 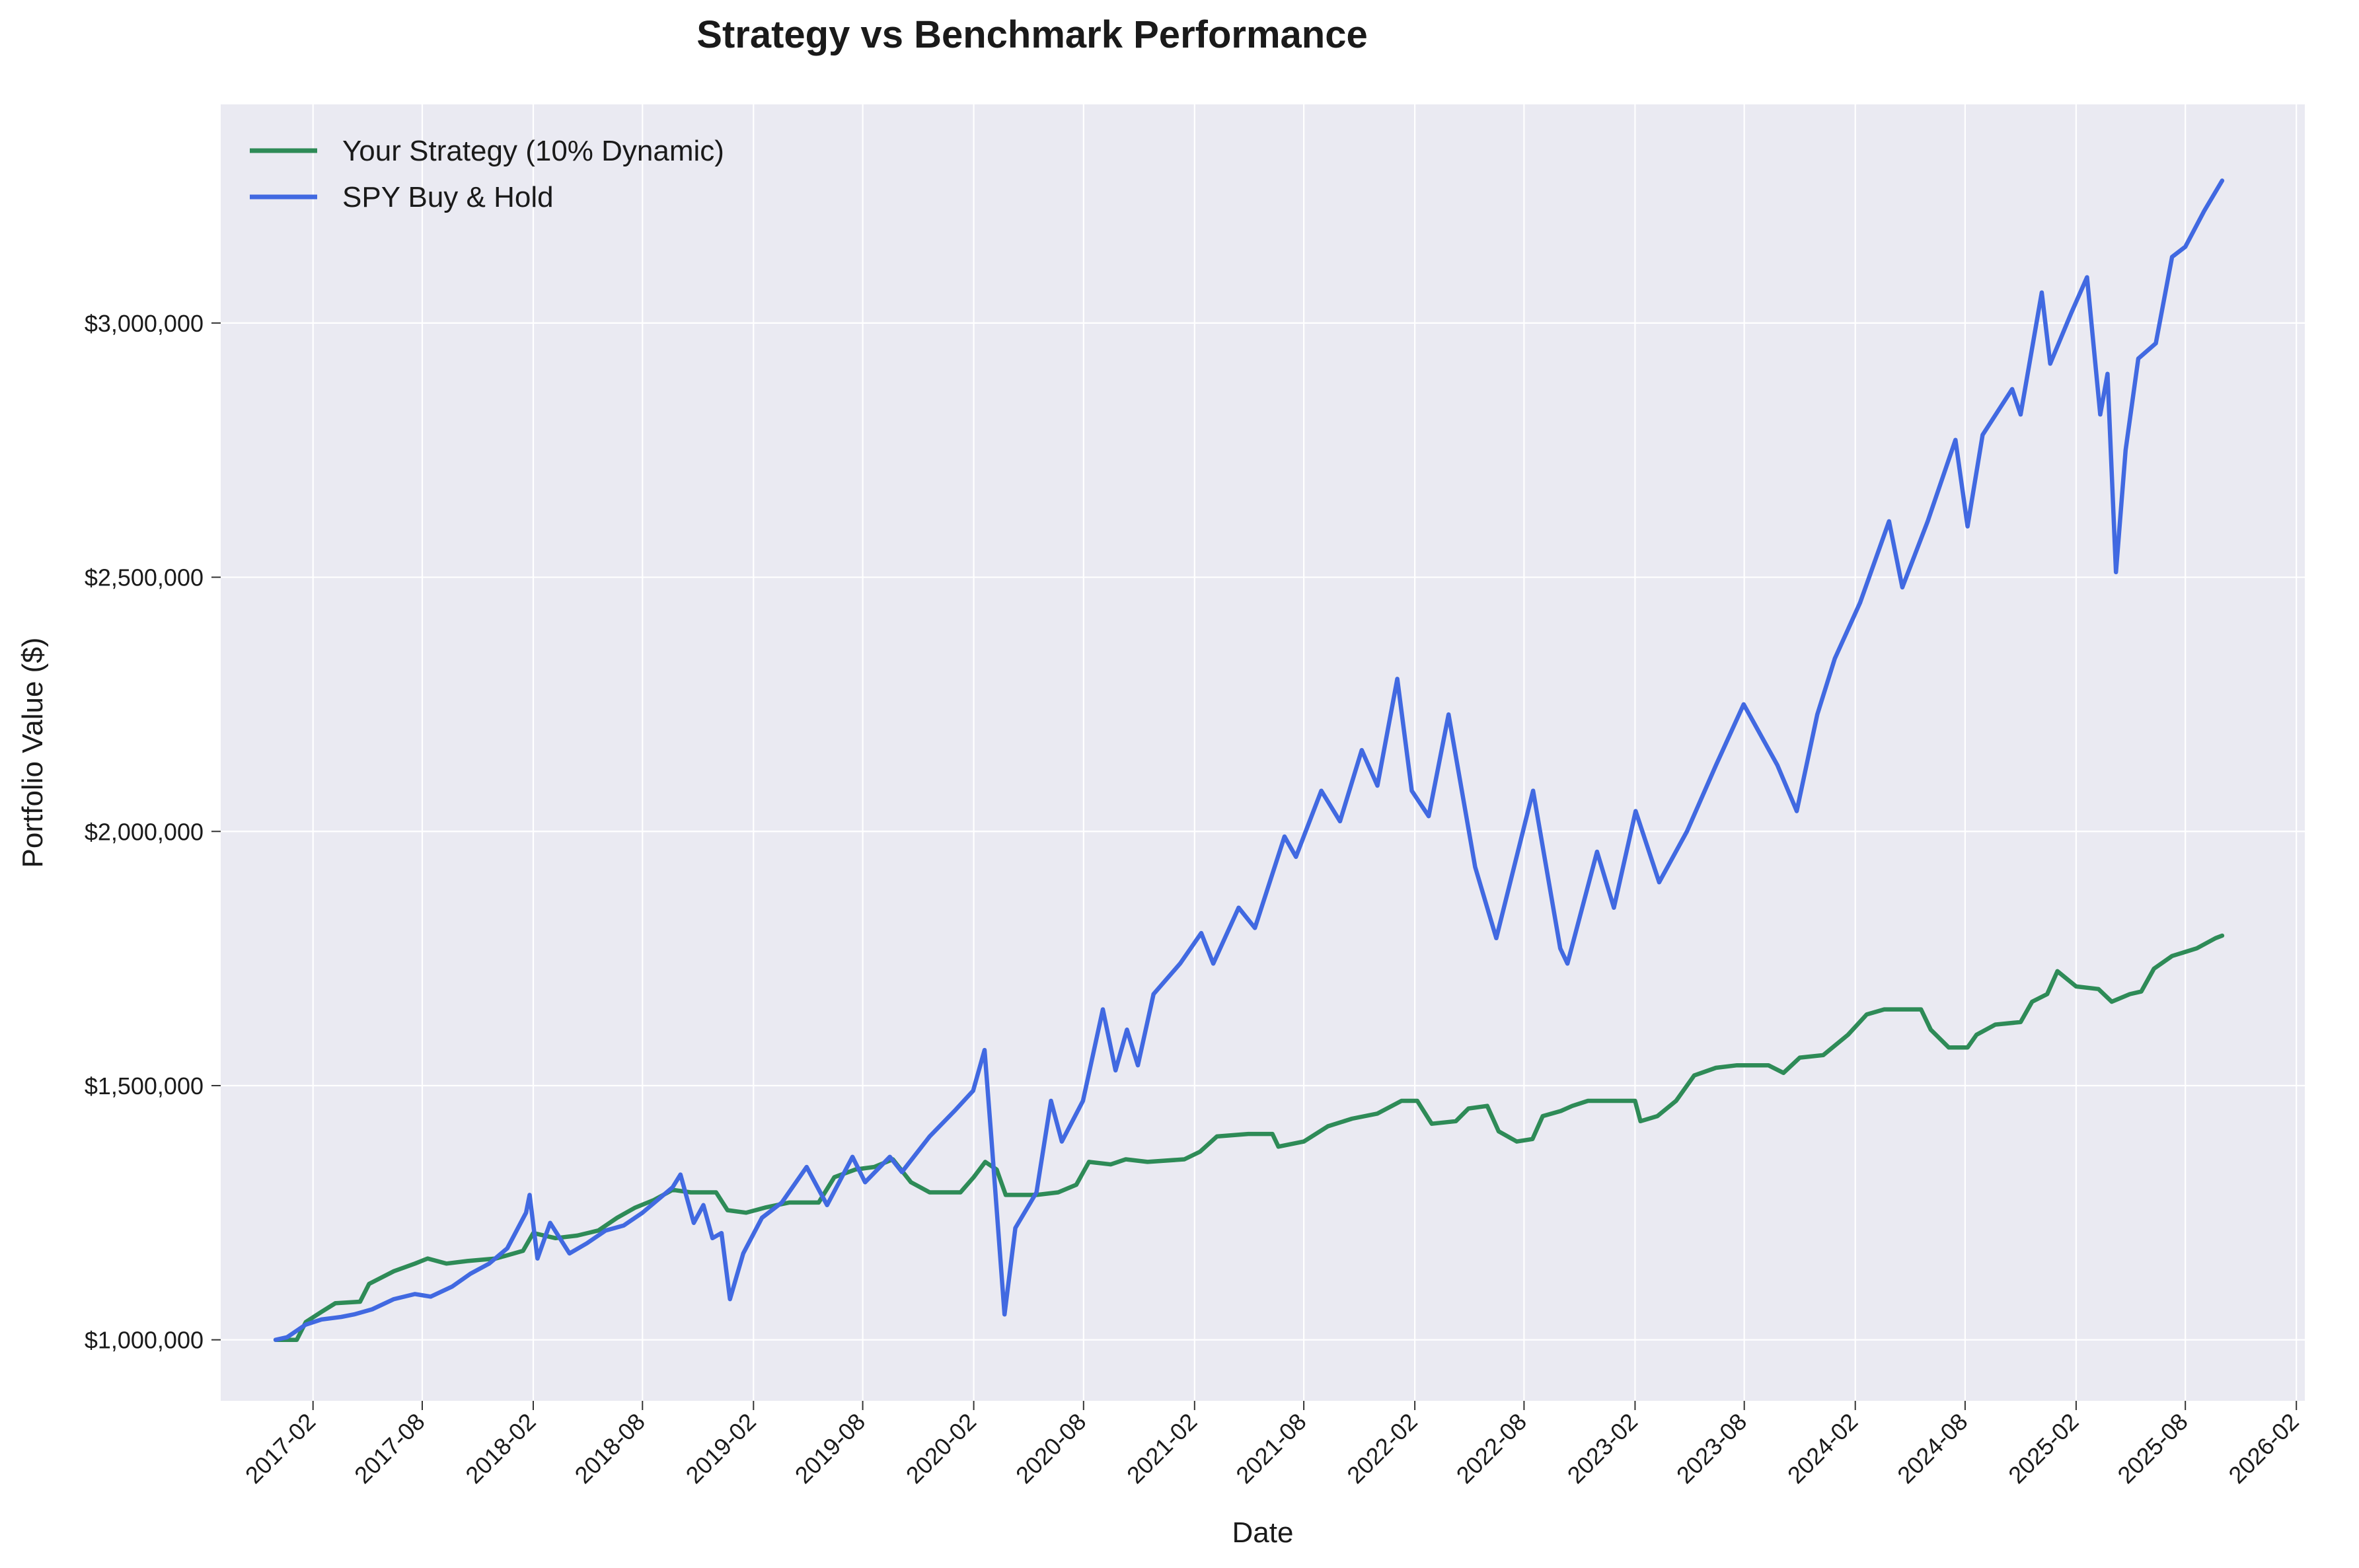 I want to click on x-tick-label: 2022-08, so click(x=1491, y=1448).